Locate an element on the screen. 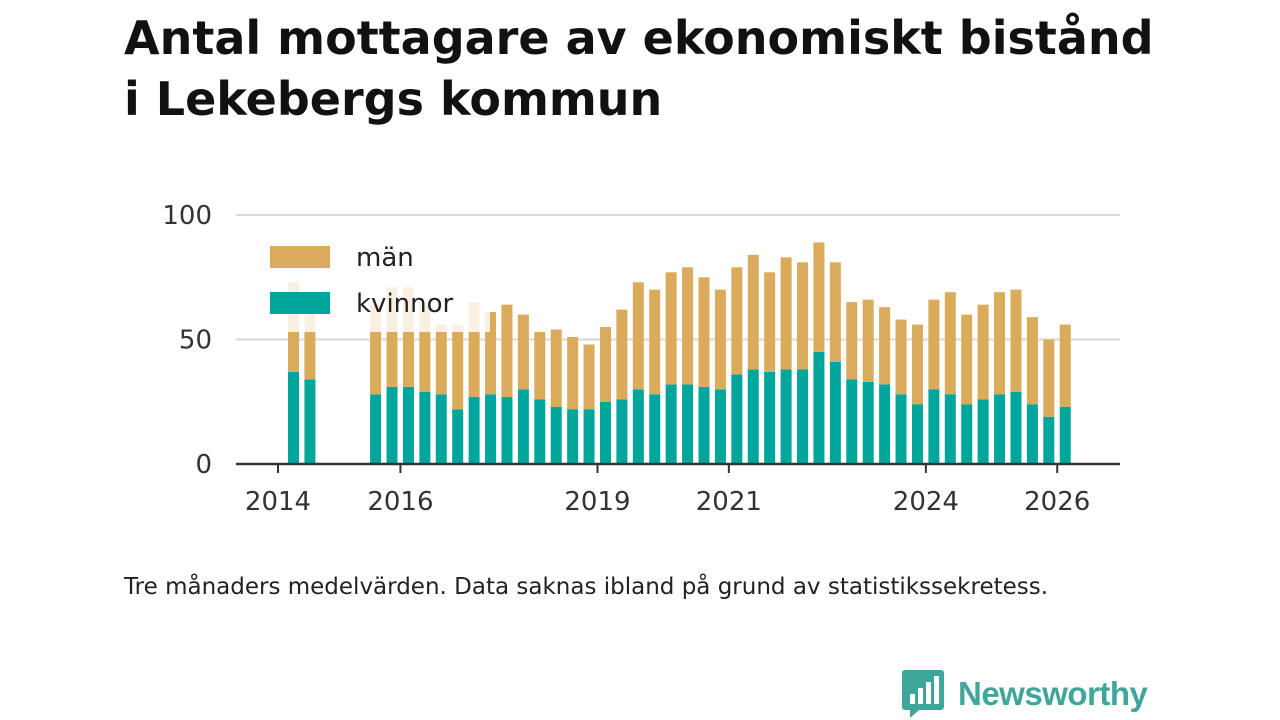 This screenshot has height=720, width=1280. x-tick-label-2016: 2016 is located at coordinates (400, 502).